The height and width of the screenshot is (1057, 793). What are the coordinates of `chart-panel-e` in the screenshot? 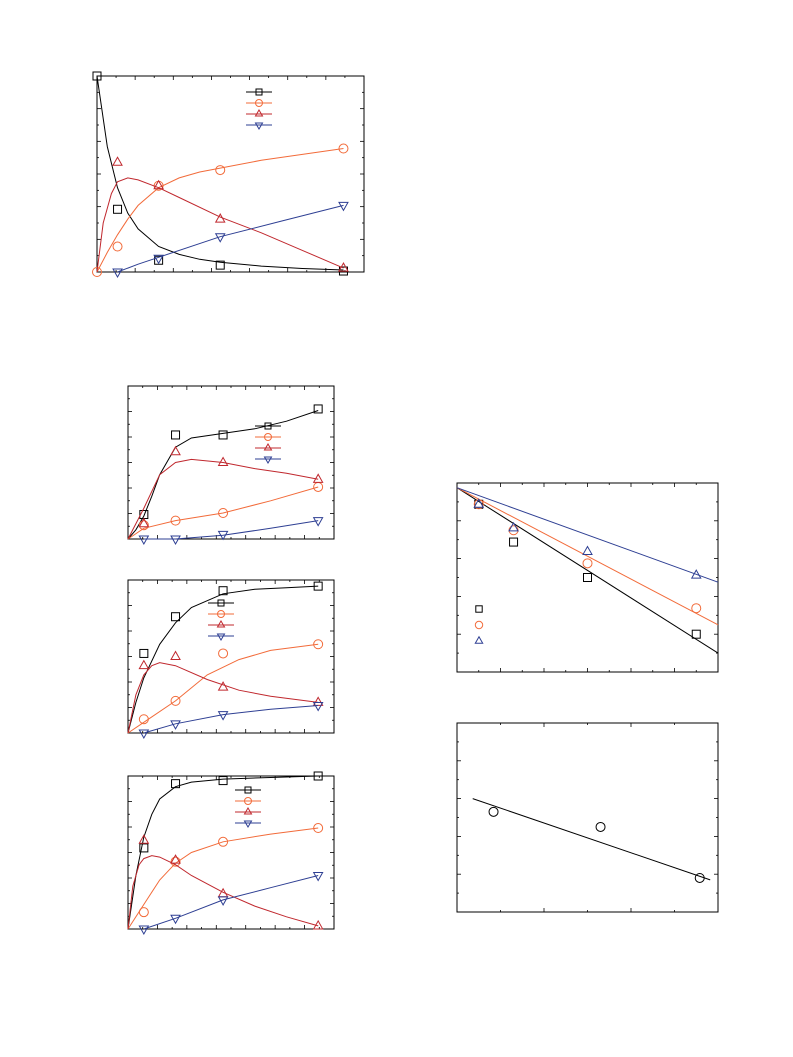 It's located at (585, 580).